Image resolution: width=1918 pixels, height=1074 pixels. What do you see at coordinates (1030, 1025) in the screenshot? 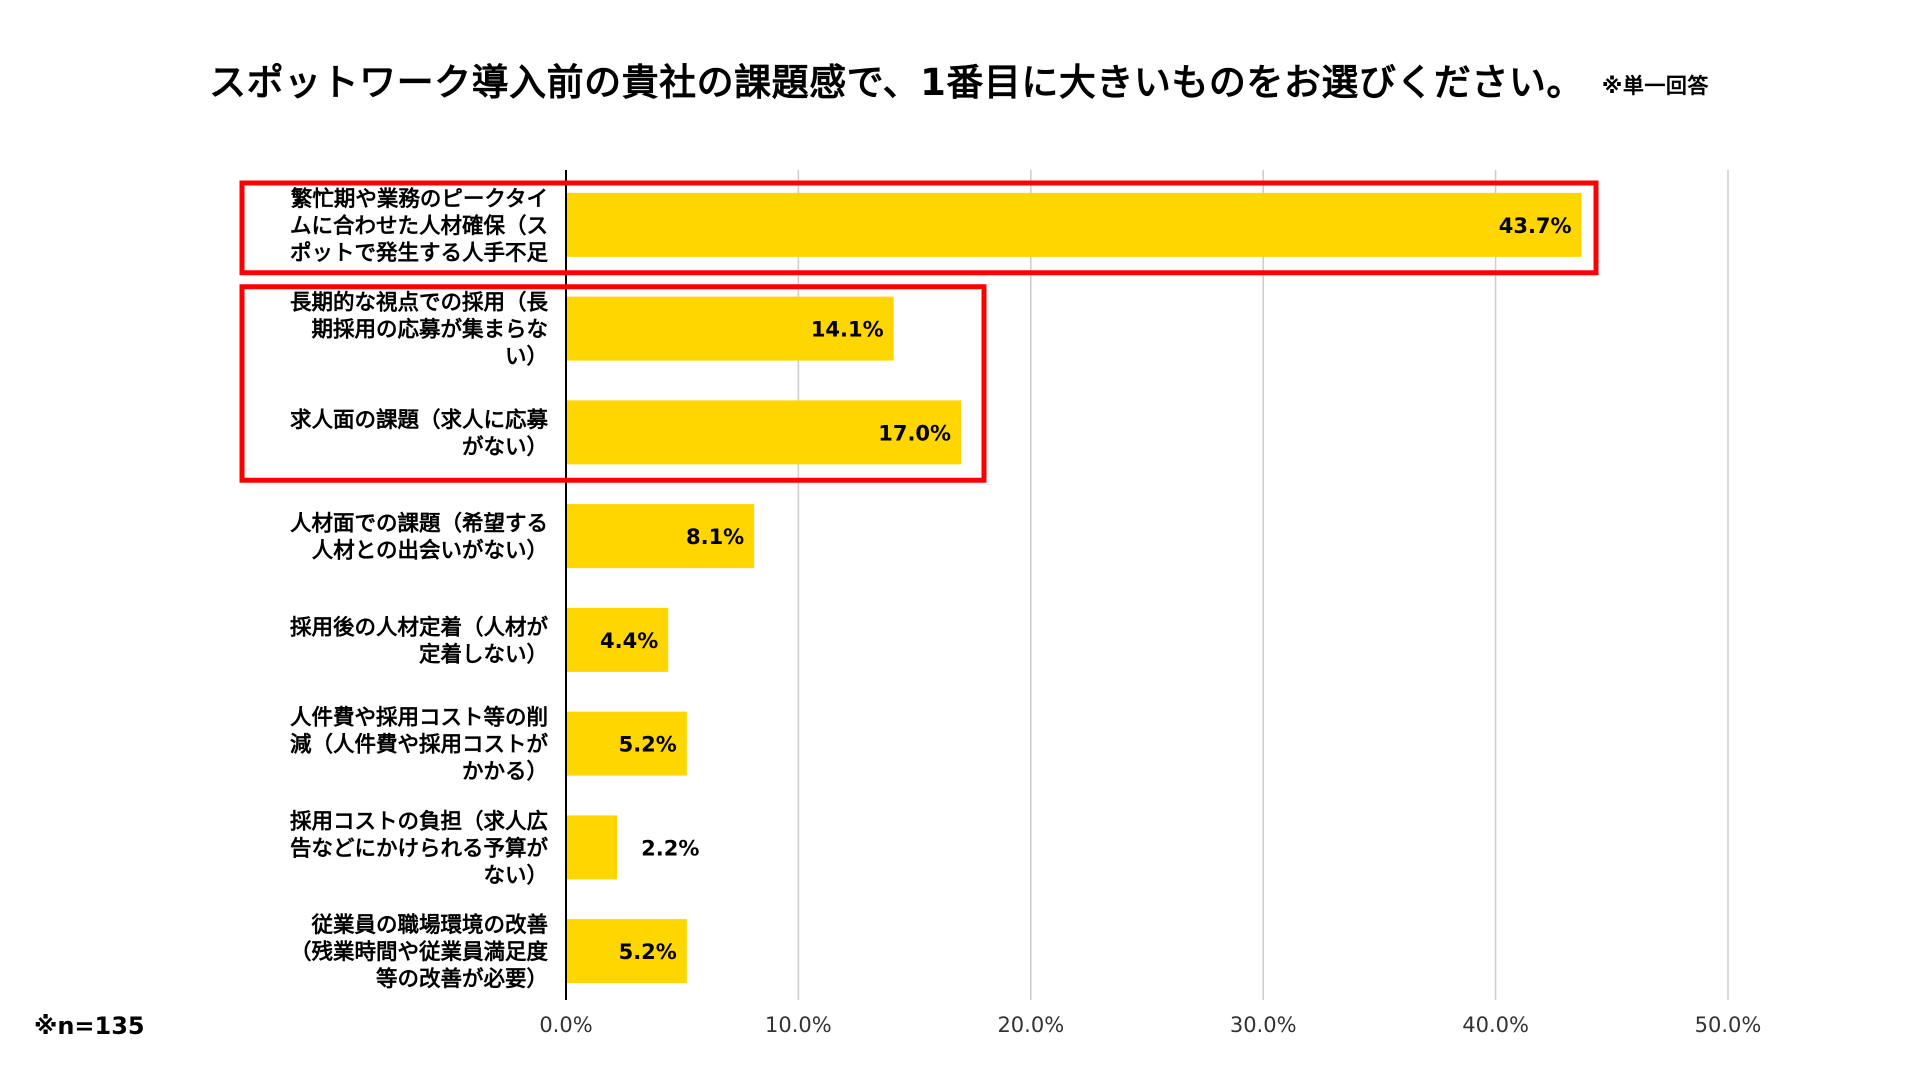
I see `x-tick-label: 20.0%` at bounding box center [1030, 1025].